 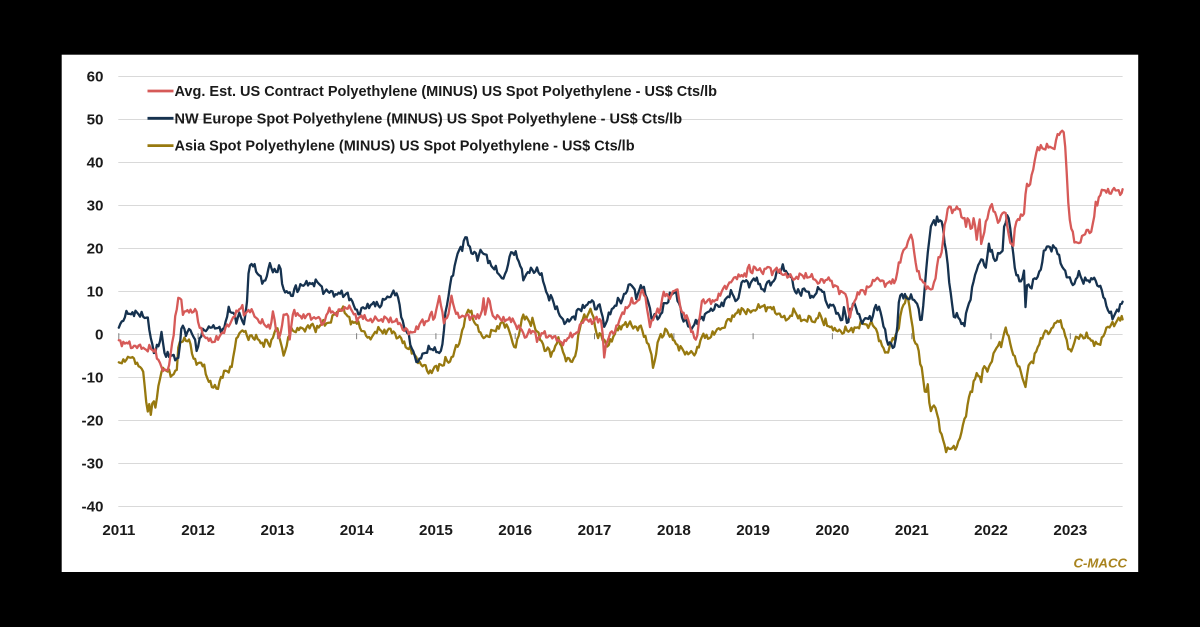 What do you see at coordinates (991, 530) in the screenshot?
I see `svg-text: 2022` at bounding box center [991, 530].